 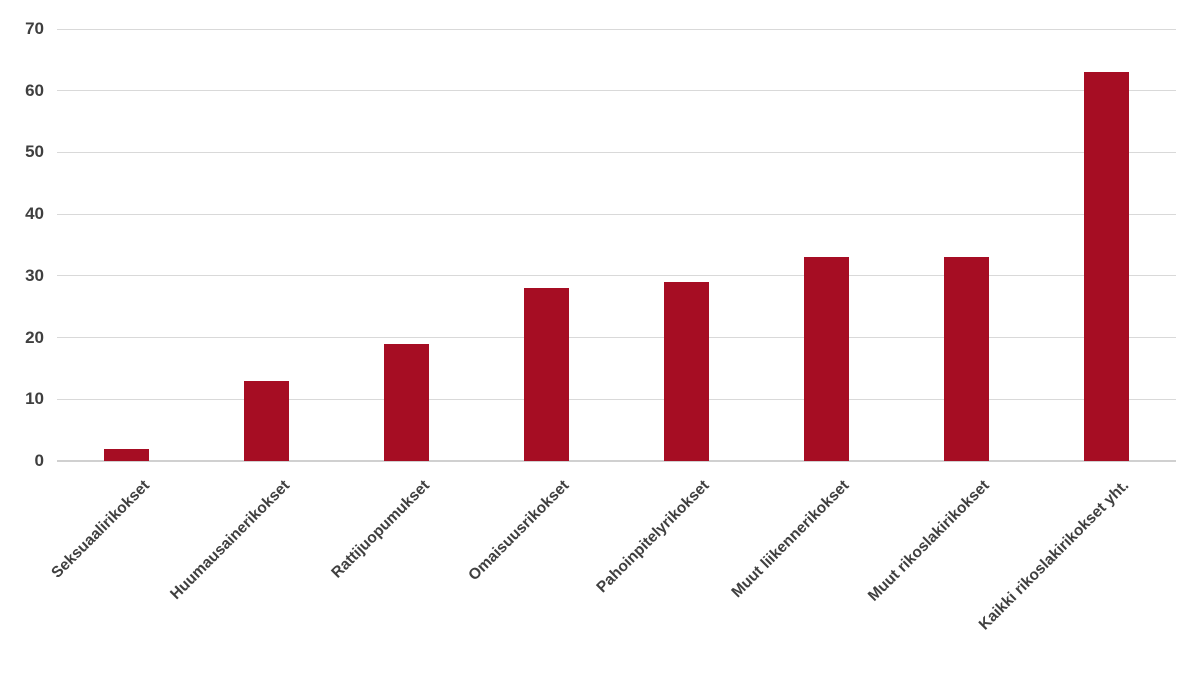 I want to click on x-axis-category-label: Pahoinpitelyrikokset, so click(x=653, y=537).